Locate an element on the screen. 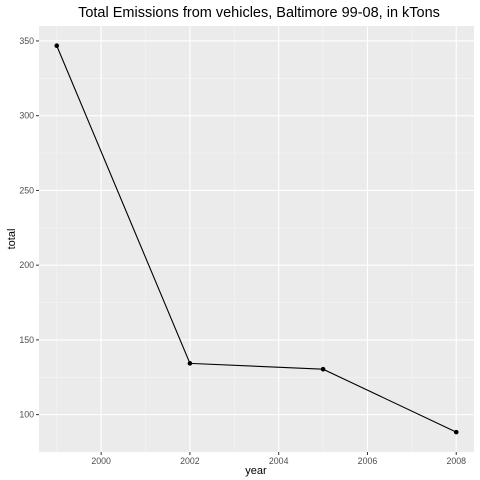  y-tick-label: 200 is located at coordinates (26, 265).